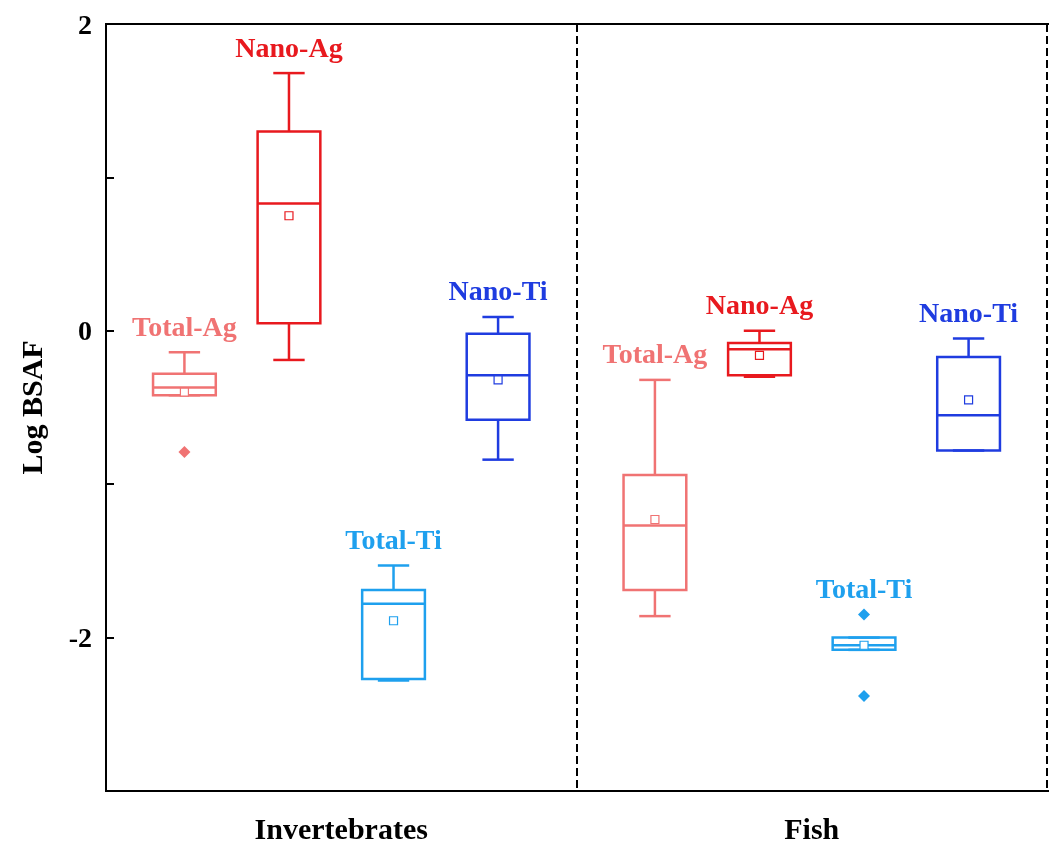 The image size is (1057, 865). What do you see at coordinates (184, 326) in the screenshot?
I see `series-label: Total-Ag` at bounding box center [184, 326].